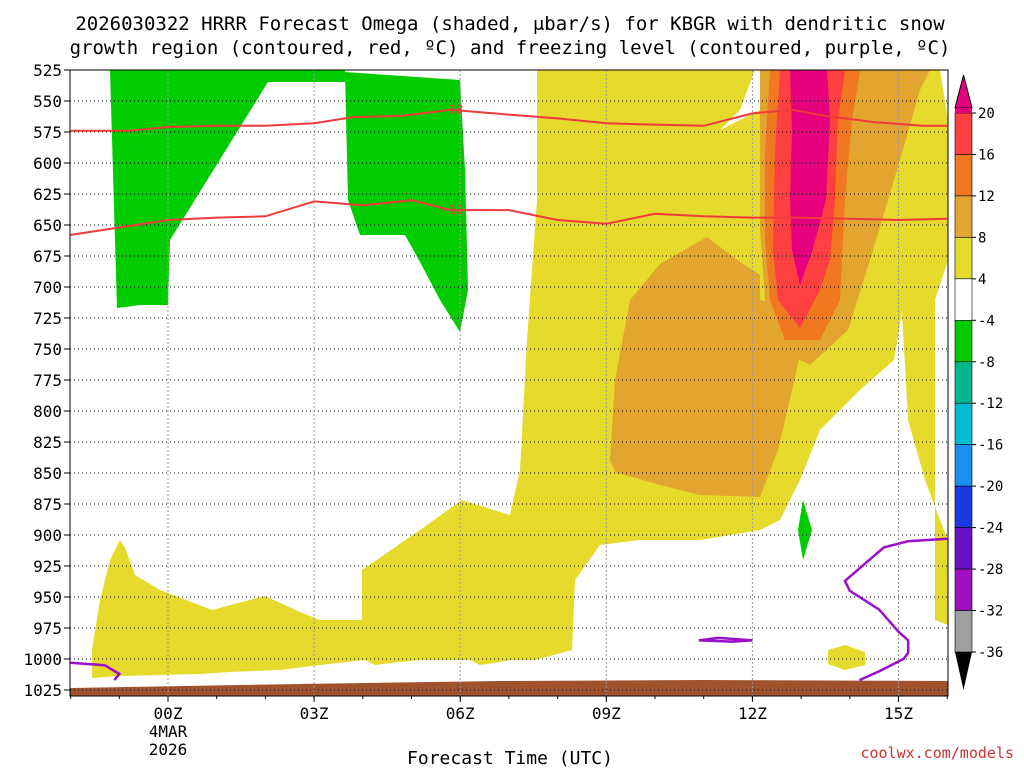  Describe the element at coordinates (606, 713) in the screenshot. I see `x-tick-label-09Z: 09Z` at that location.